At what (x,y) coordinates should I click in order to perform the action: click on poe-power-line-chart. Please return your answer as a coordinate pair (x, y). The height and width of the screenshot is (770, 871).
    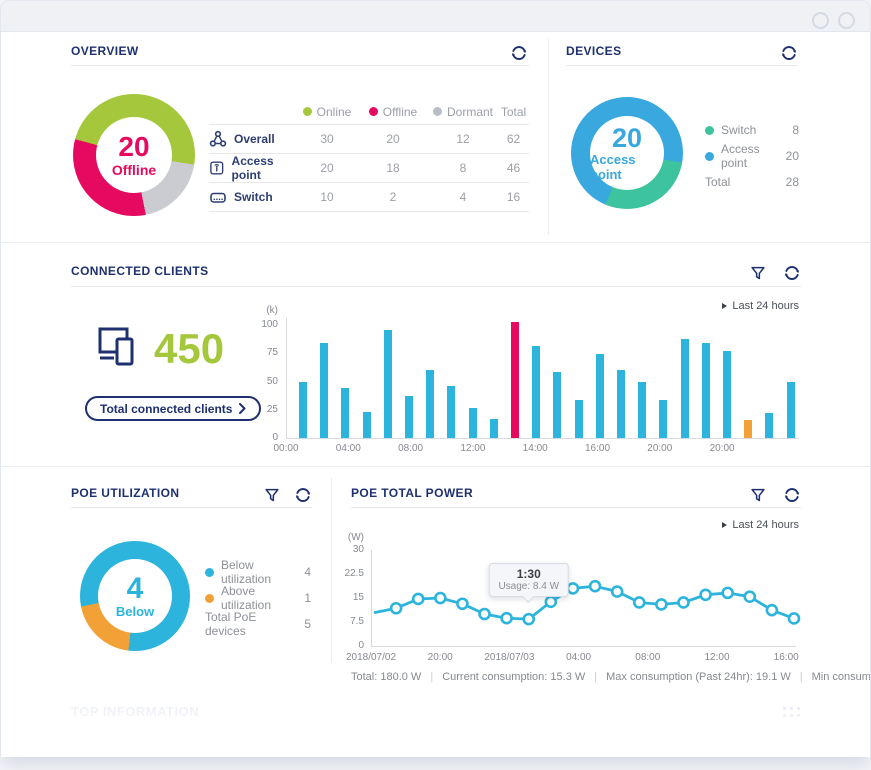
    Looking at the image, I should click on (587, 602).